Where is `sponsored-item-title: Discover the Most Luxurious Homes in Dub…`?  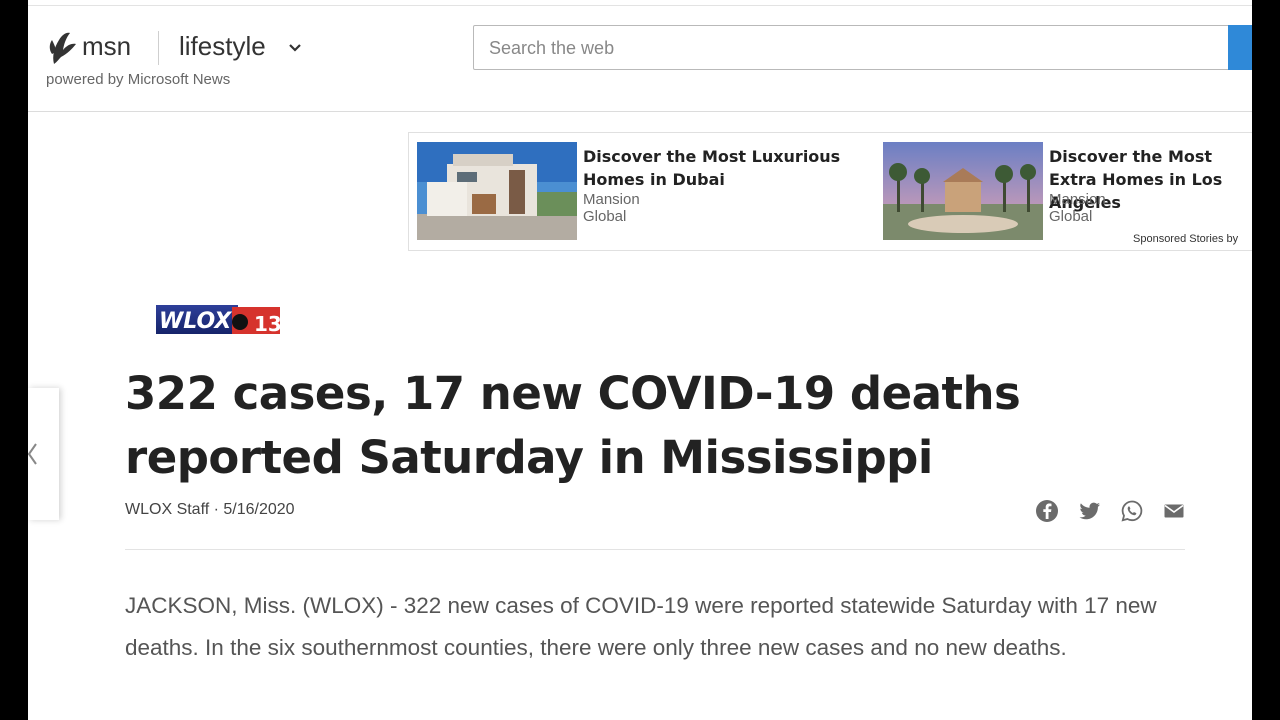 sponsored-item-title: Discover the Most Luxurious Homes in Dub… is located at coordinates (712, 168).